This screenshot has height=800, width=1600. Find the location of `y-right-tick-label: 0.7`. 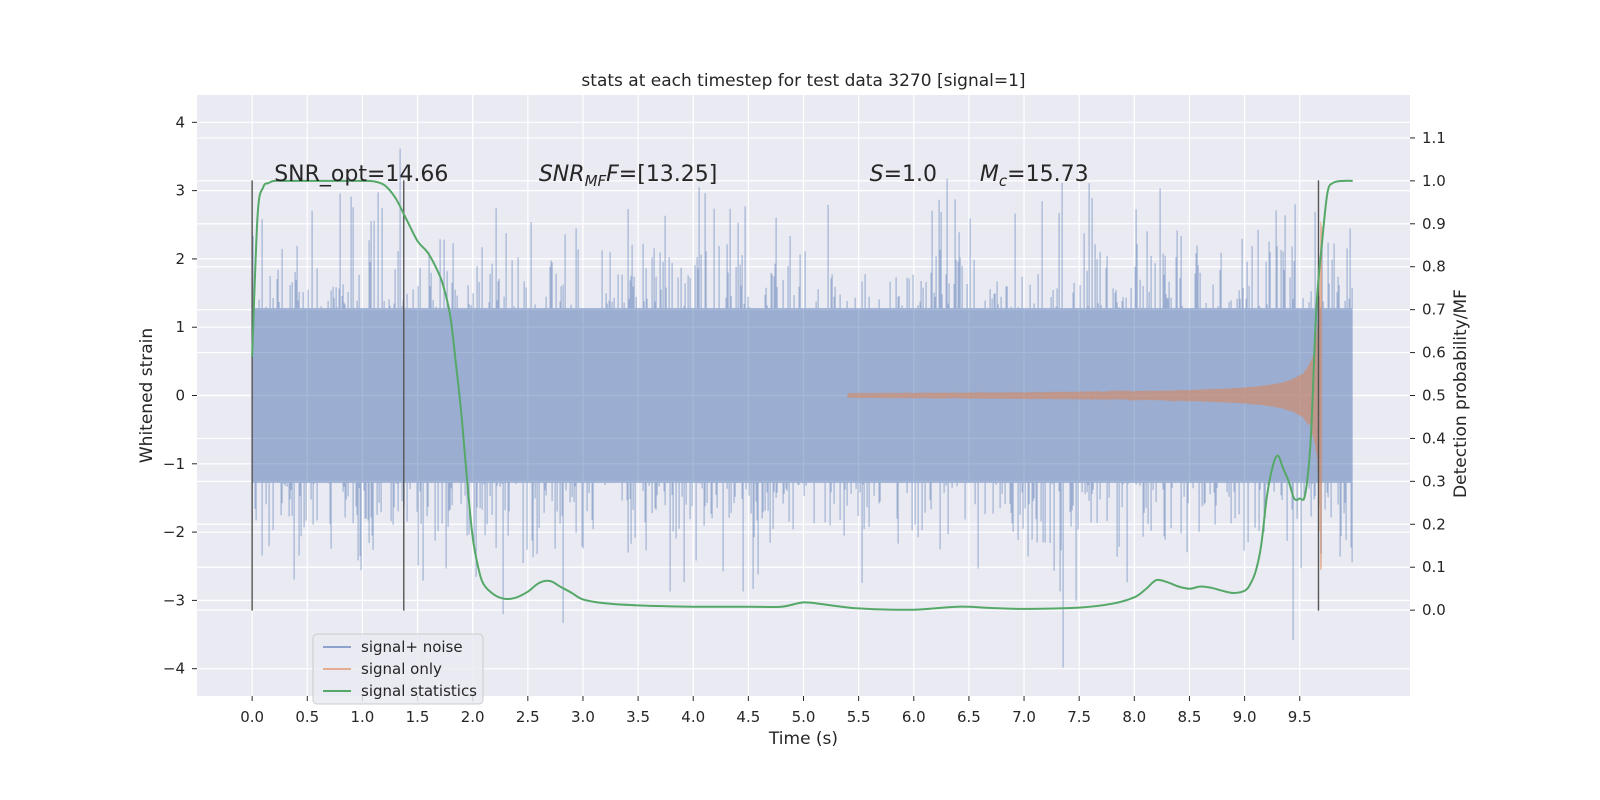

y-right-tick-label: 0.7 is located at coordinates (1434, 310).